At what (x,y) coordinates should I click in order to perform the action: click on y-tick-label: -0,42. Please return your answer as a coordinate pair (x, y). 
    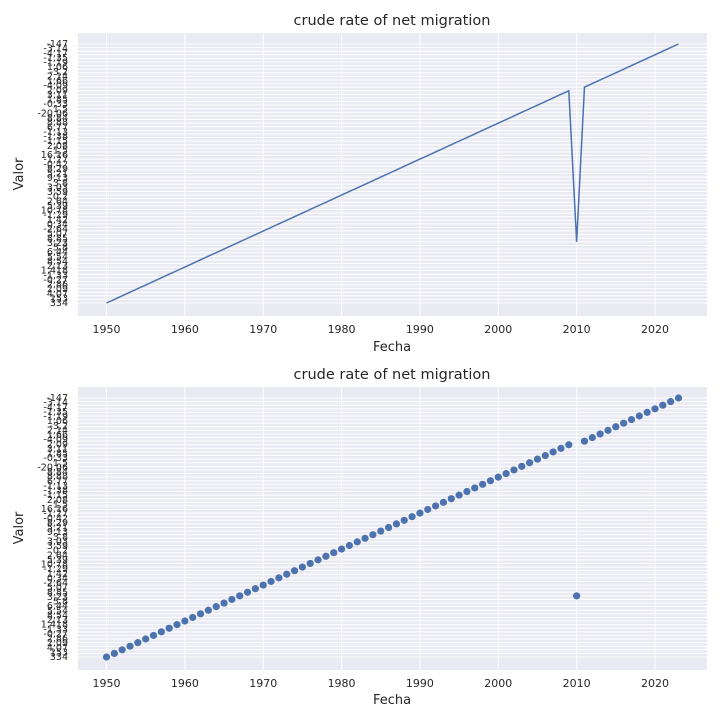
    Looking at the image, I should click on (55, 518).